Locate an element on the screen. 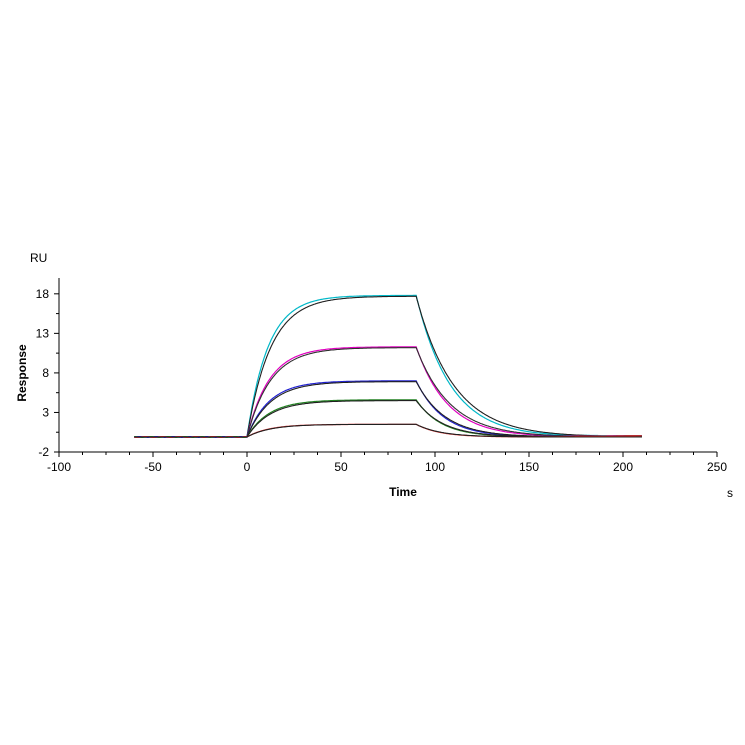 The height and width of the screenshot is (745, 745). y-unit-label: RU is located at coordinates (38, 258).